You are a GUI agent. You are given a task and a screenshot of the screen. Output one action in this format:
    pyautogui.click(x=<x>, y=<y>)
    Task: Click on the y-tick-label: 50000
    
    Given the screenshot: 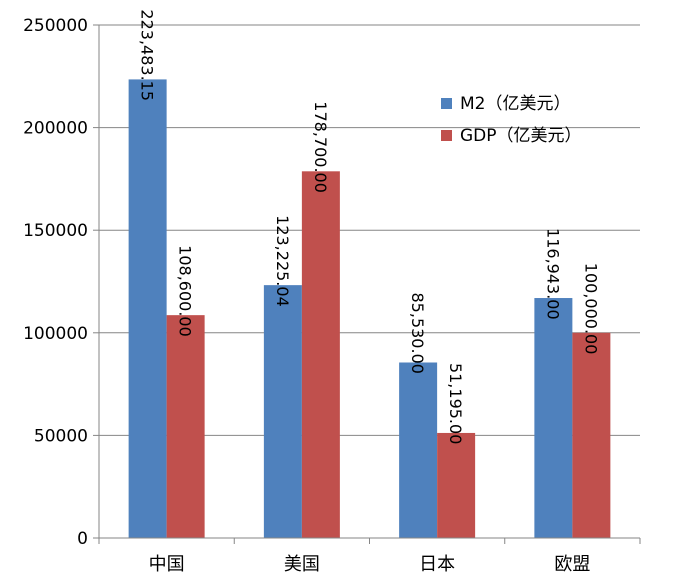 What is the action you would take?
    pyautogui.click(x=61, y=436)
    